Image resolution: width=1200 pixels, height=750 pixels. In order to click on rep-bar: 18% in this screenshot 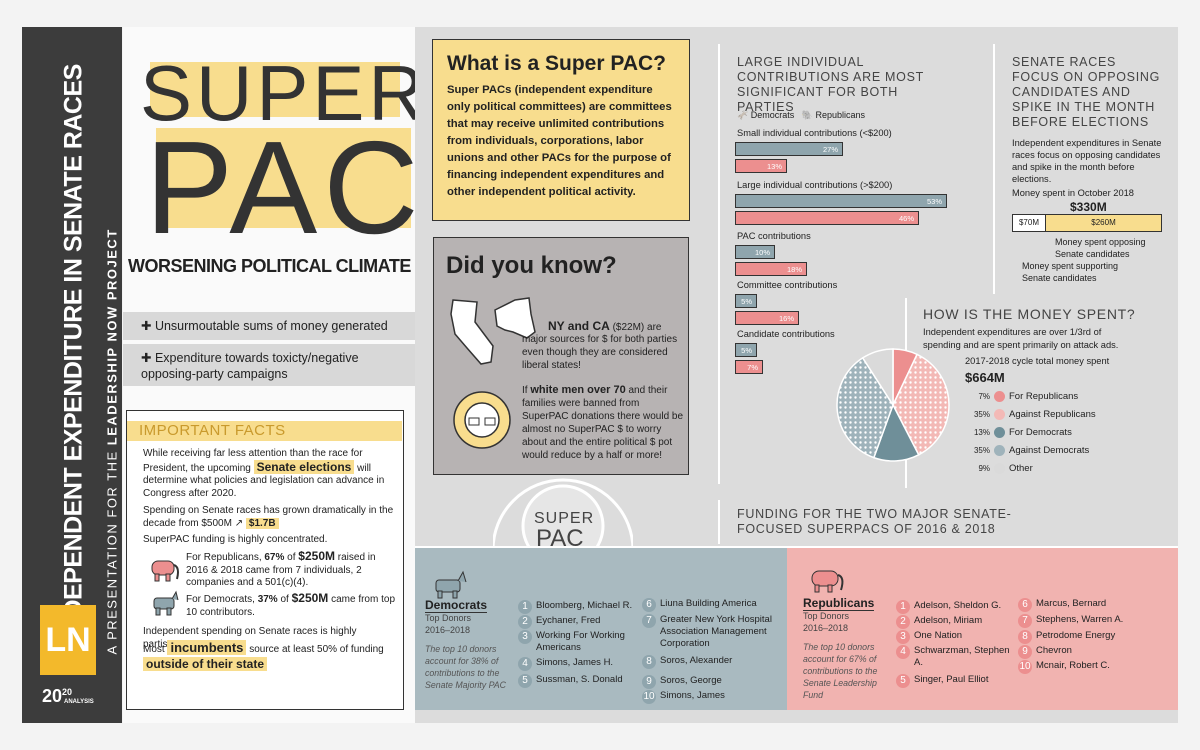, I will do `click(771, 269)`.